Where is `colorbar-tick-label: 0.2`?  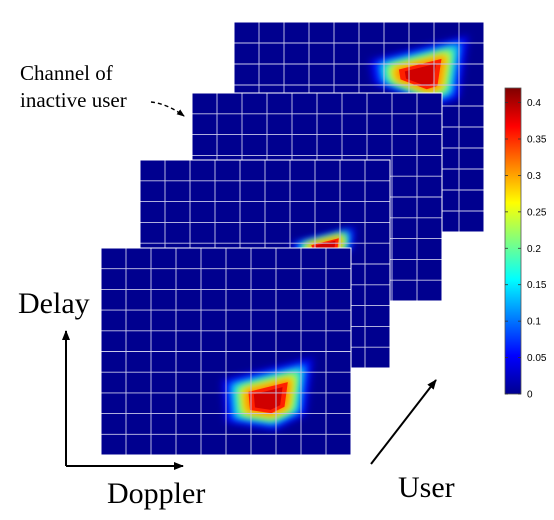
colorbar-tick-label: 0.2 is located at coordinates (534, 249).